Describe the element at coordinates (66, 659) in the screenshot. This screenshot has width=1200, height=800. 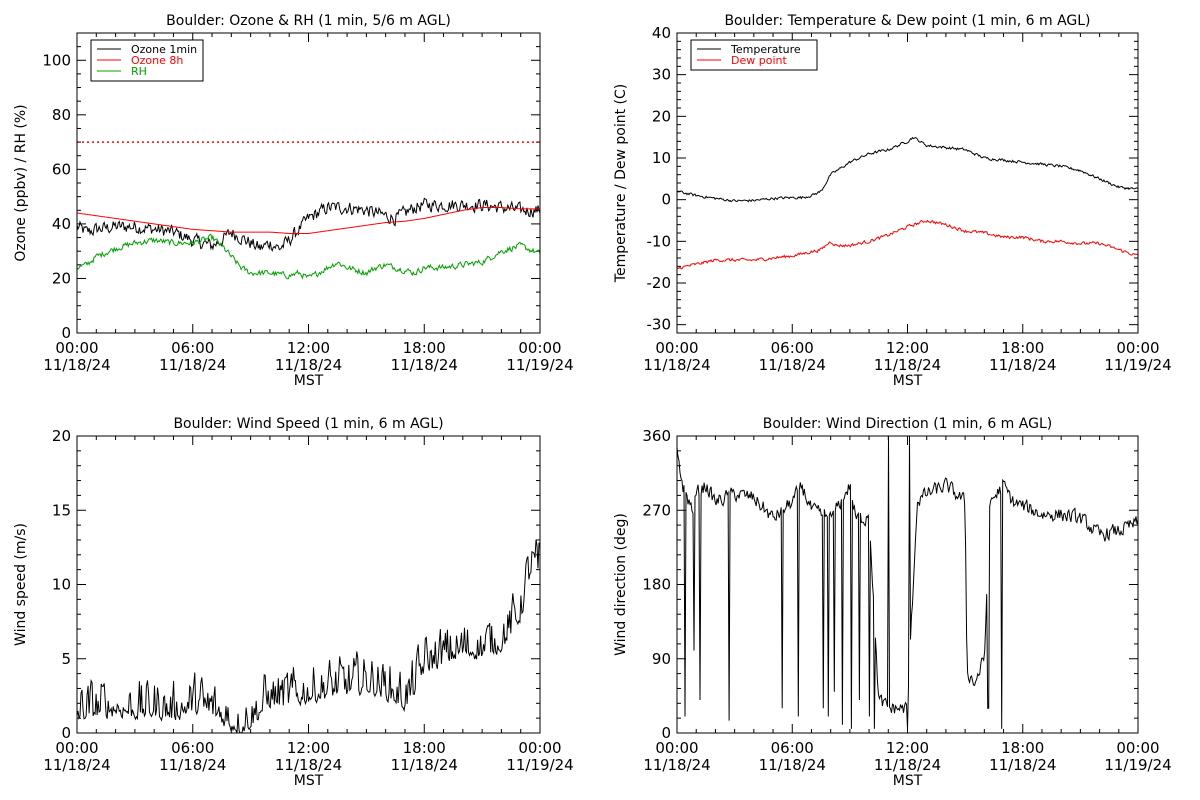
I see `y-tick-label: 5` at that location.